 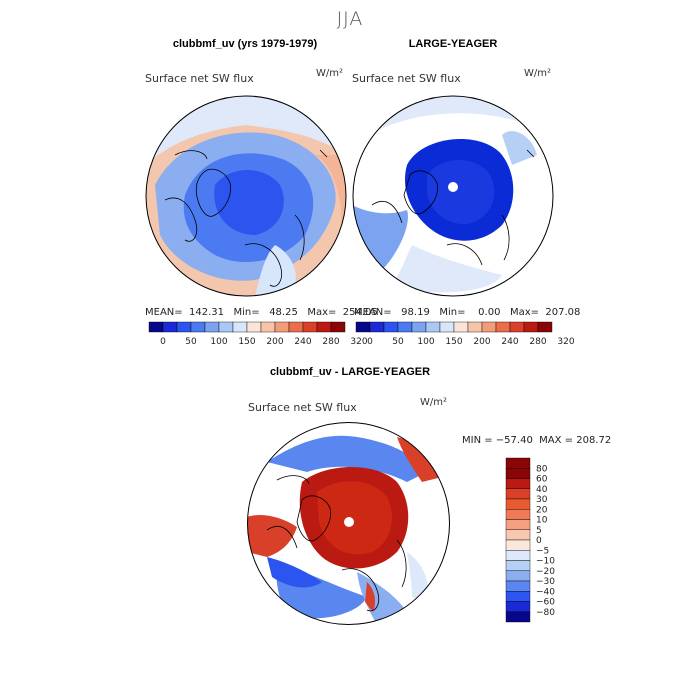 What do you see at coordinates (537, 342) in the screenshot?
I see `panel2-colorbar-tick-label: 280` at bounding box center [537, 342].